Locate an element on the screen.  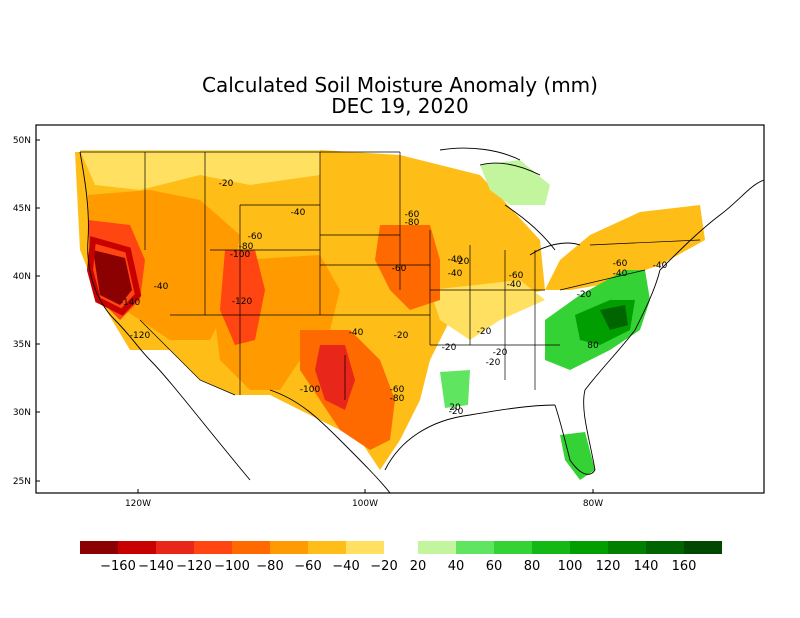
colorbar-label: −40 is located at coordinates (345, 566).